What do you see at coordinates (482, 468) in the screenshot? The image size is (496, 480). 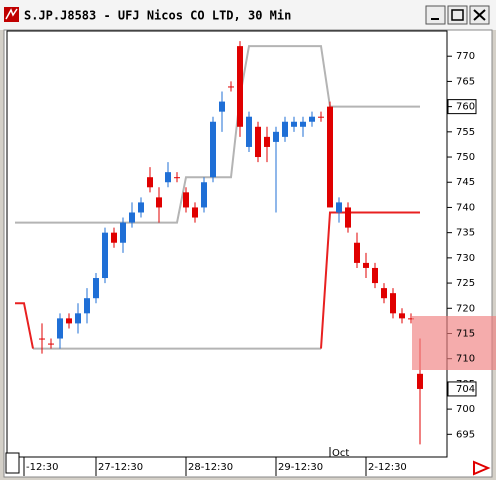 I see `scroll-arrow` at bounding box center [482, 468].